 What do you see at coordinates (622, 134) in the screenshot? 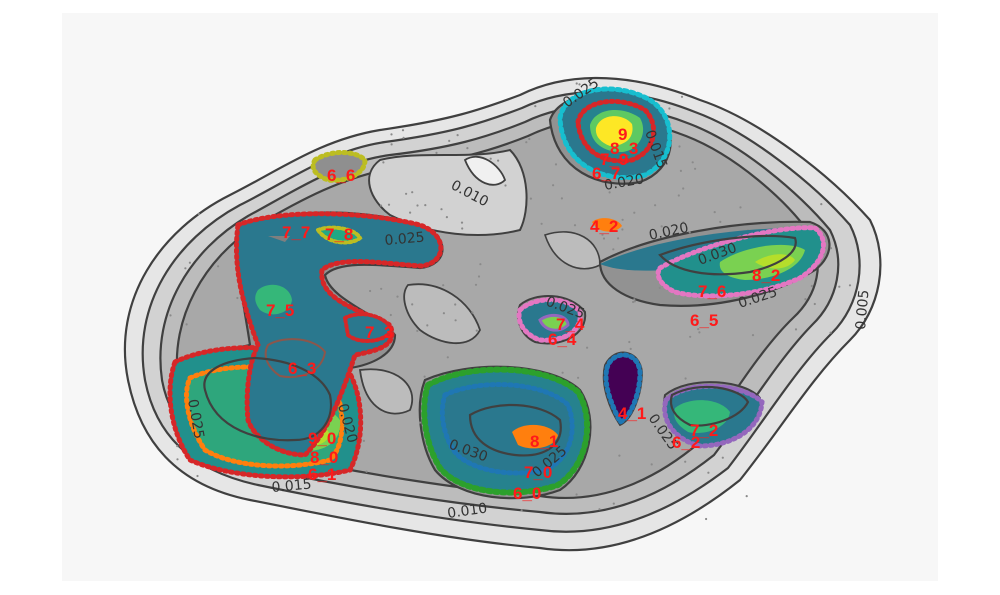
I see `cluster-label: 9` at bounding box center [622, 134].